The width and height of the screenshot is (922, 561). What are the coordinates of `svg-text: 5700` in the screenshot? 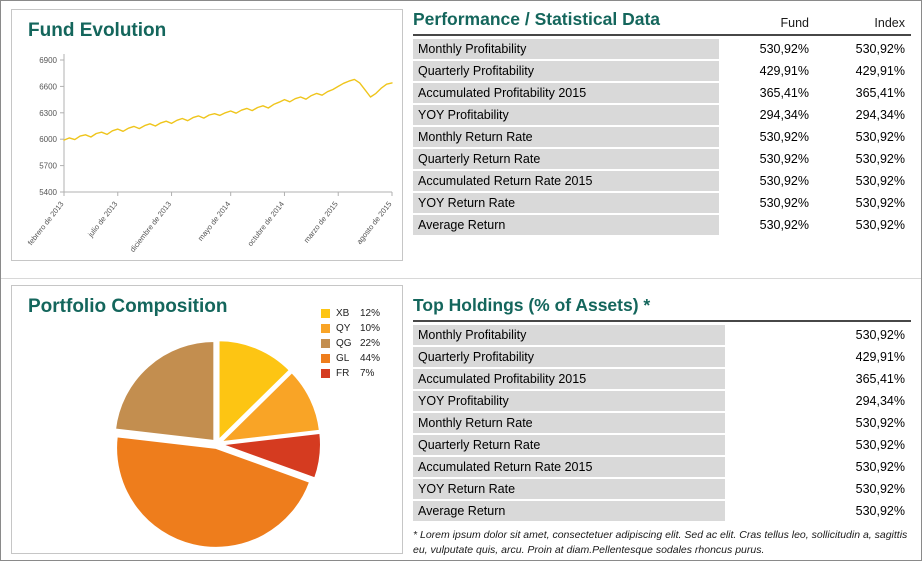 It's located at (48, 166).